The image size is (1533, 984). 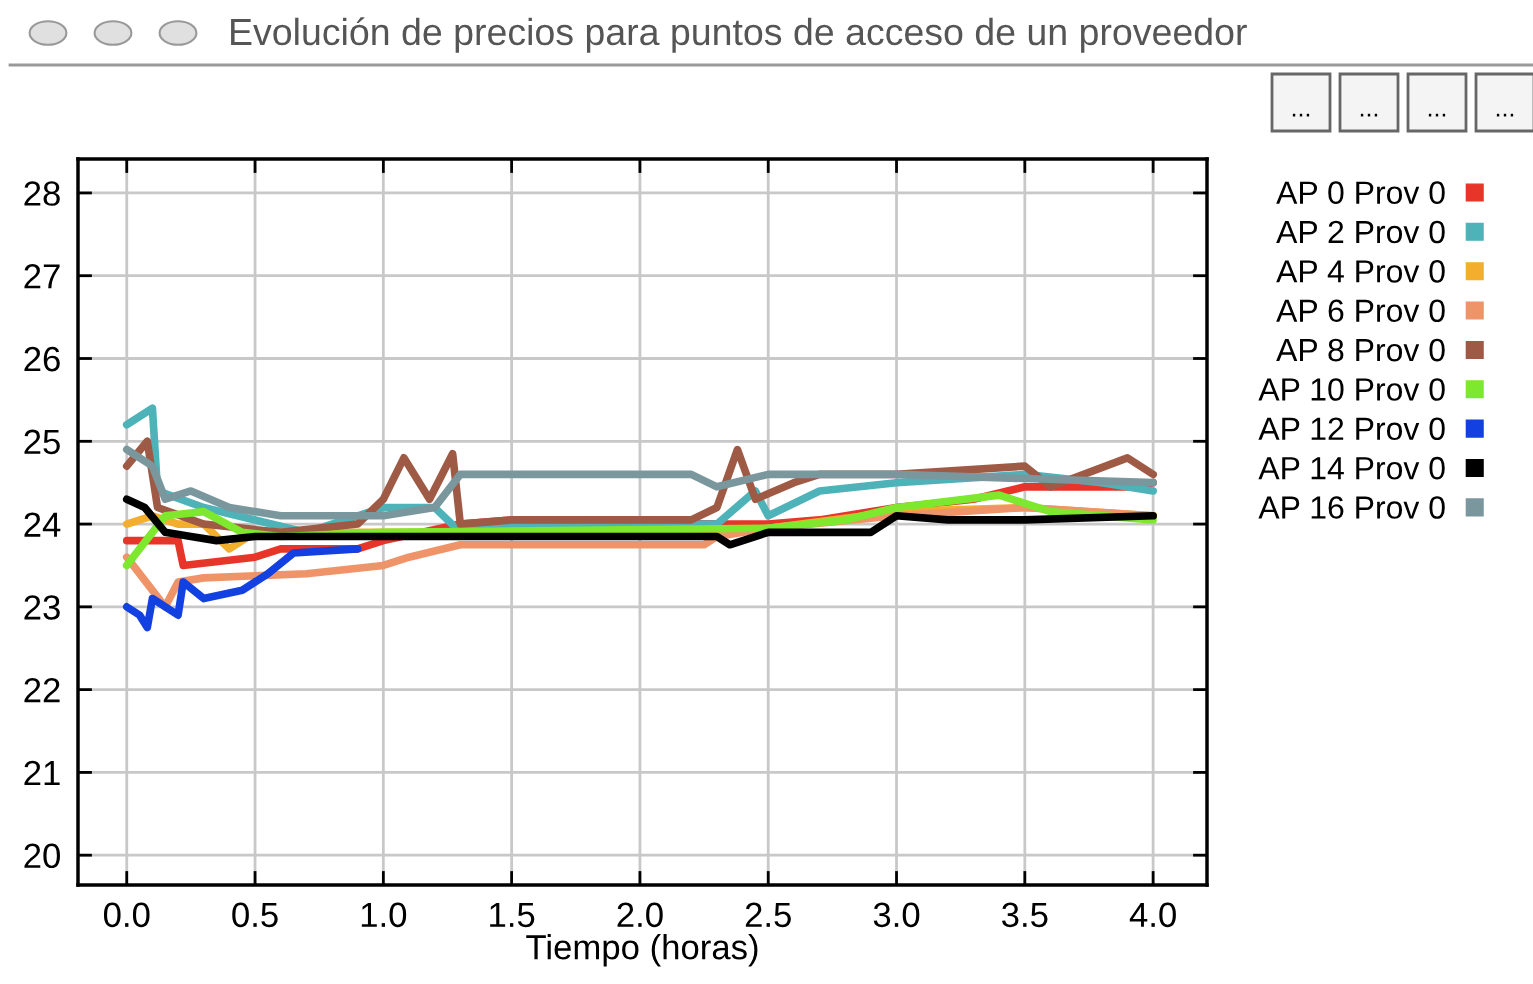 What do you see at coordinates (42, 359) in the screenshot?
I see `y-tick-label: 26` at bounding box center [42, 359].